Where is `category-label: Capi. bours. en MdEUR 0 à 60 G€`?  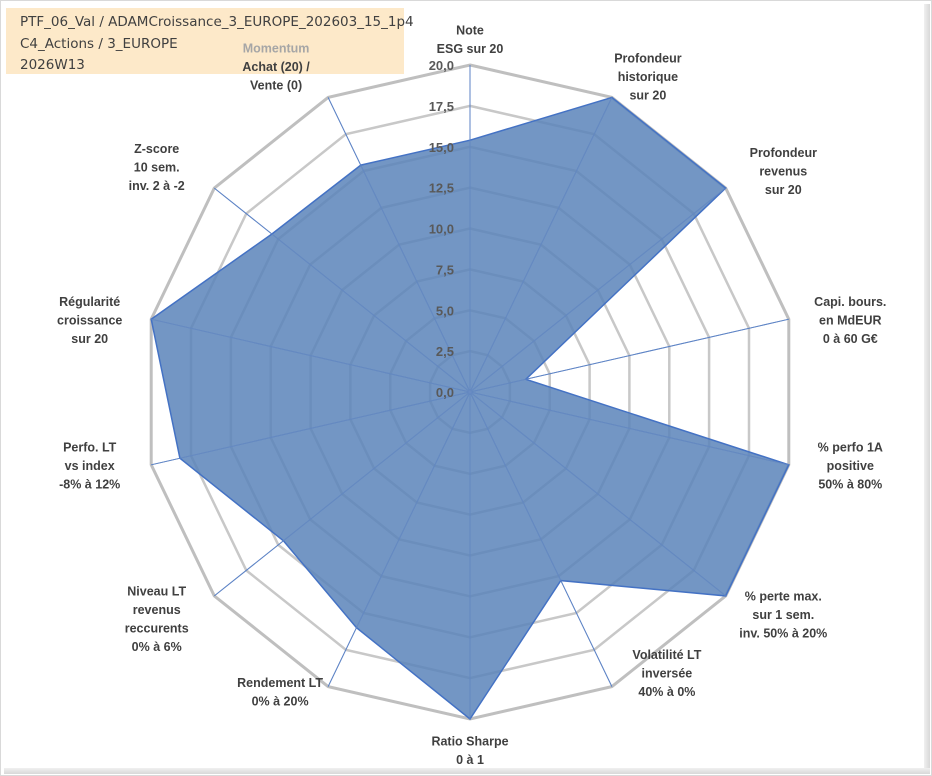
category-label: Capi. bours. en MdEUR 0 à 60 G€ is located at coordinates (850, 320).